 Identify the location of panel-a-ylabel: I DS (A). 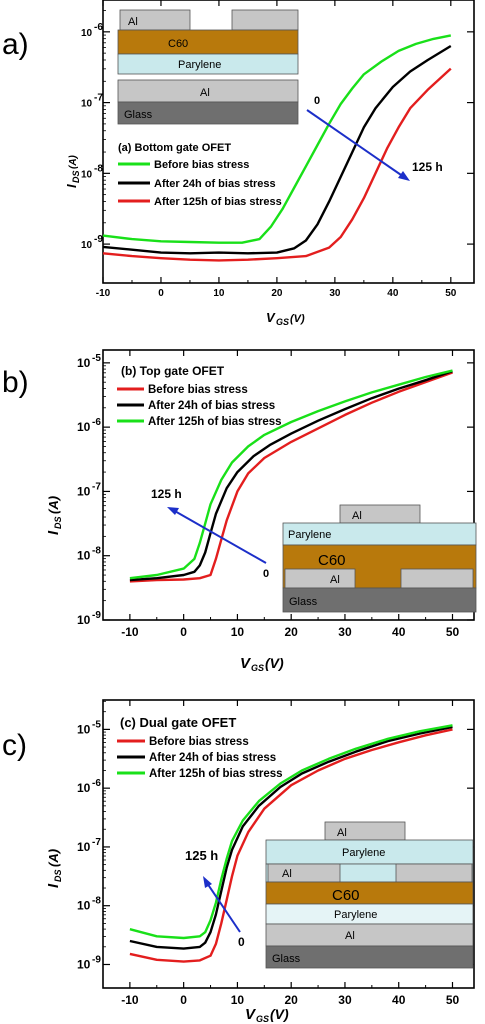
(72, 171).